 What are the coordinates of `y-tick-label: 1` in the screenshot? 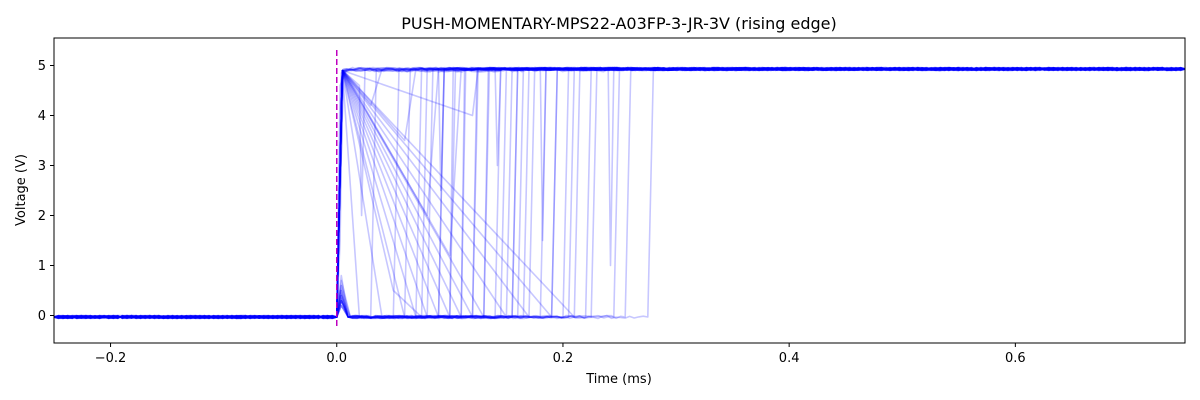 It's located at (42, 266).